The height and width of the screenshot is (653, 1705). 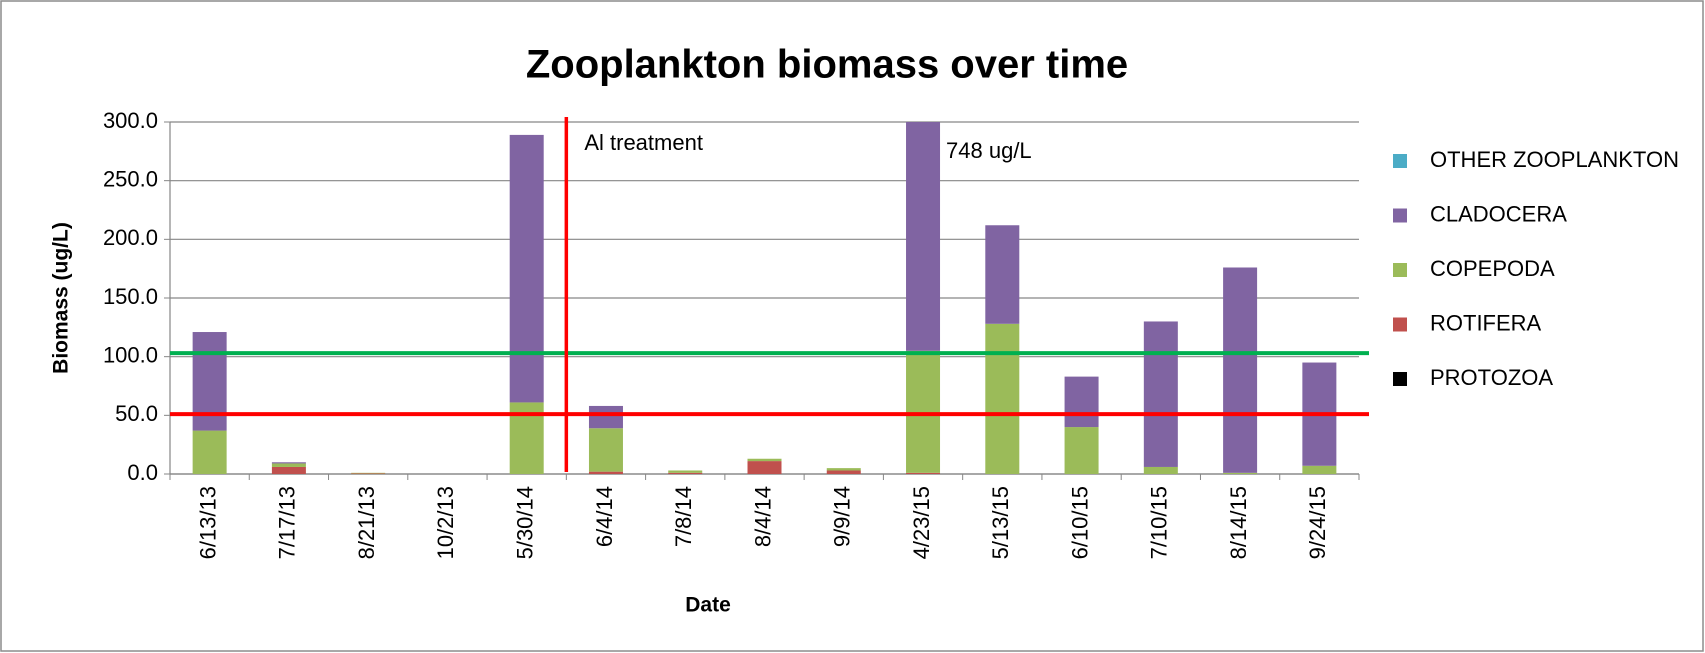 I want to click on y-tick-label: 150.0, so click(x=130, y=296).